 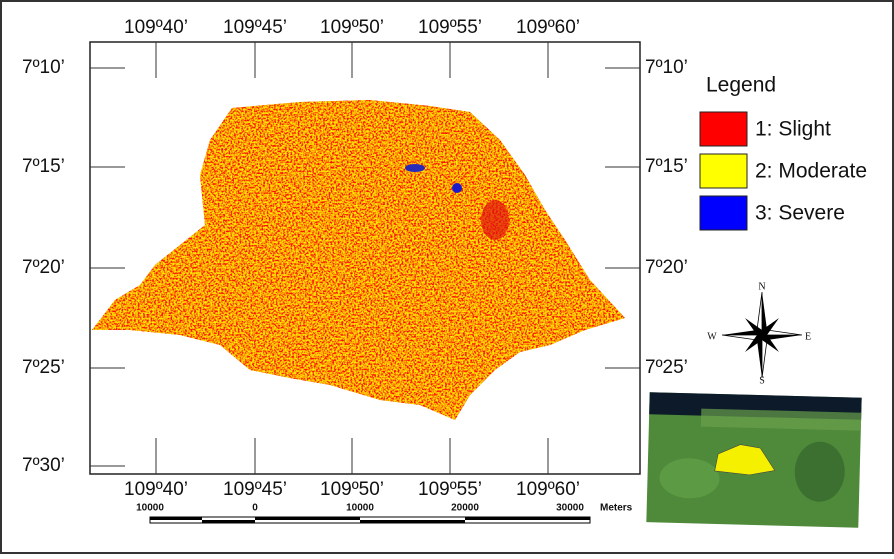 I want to click on scale-unit: Meters, so click(x=616, y=508).